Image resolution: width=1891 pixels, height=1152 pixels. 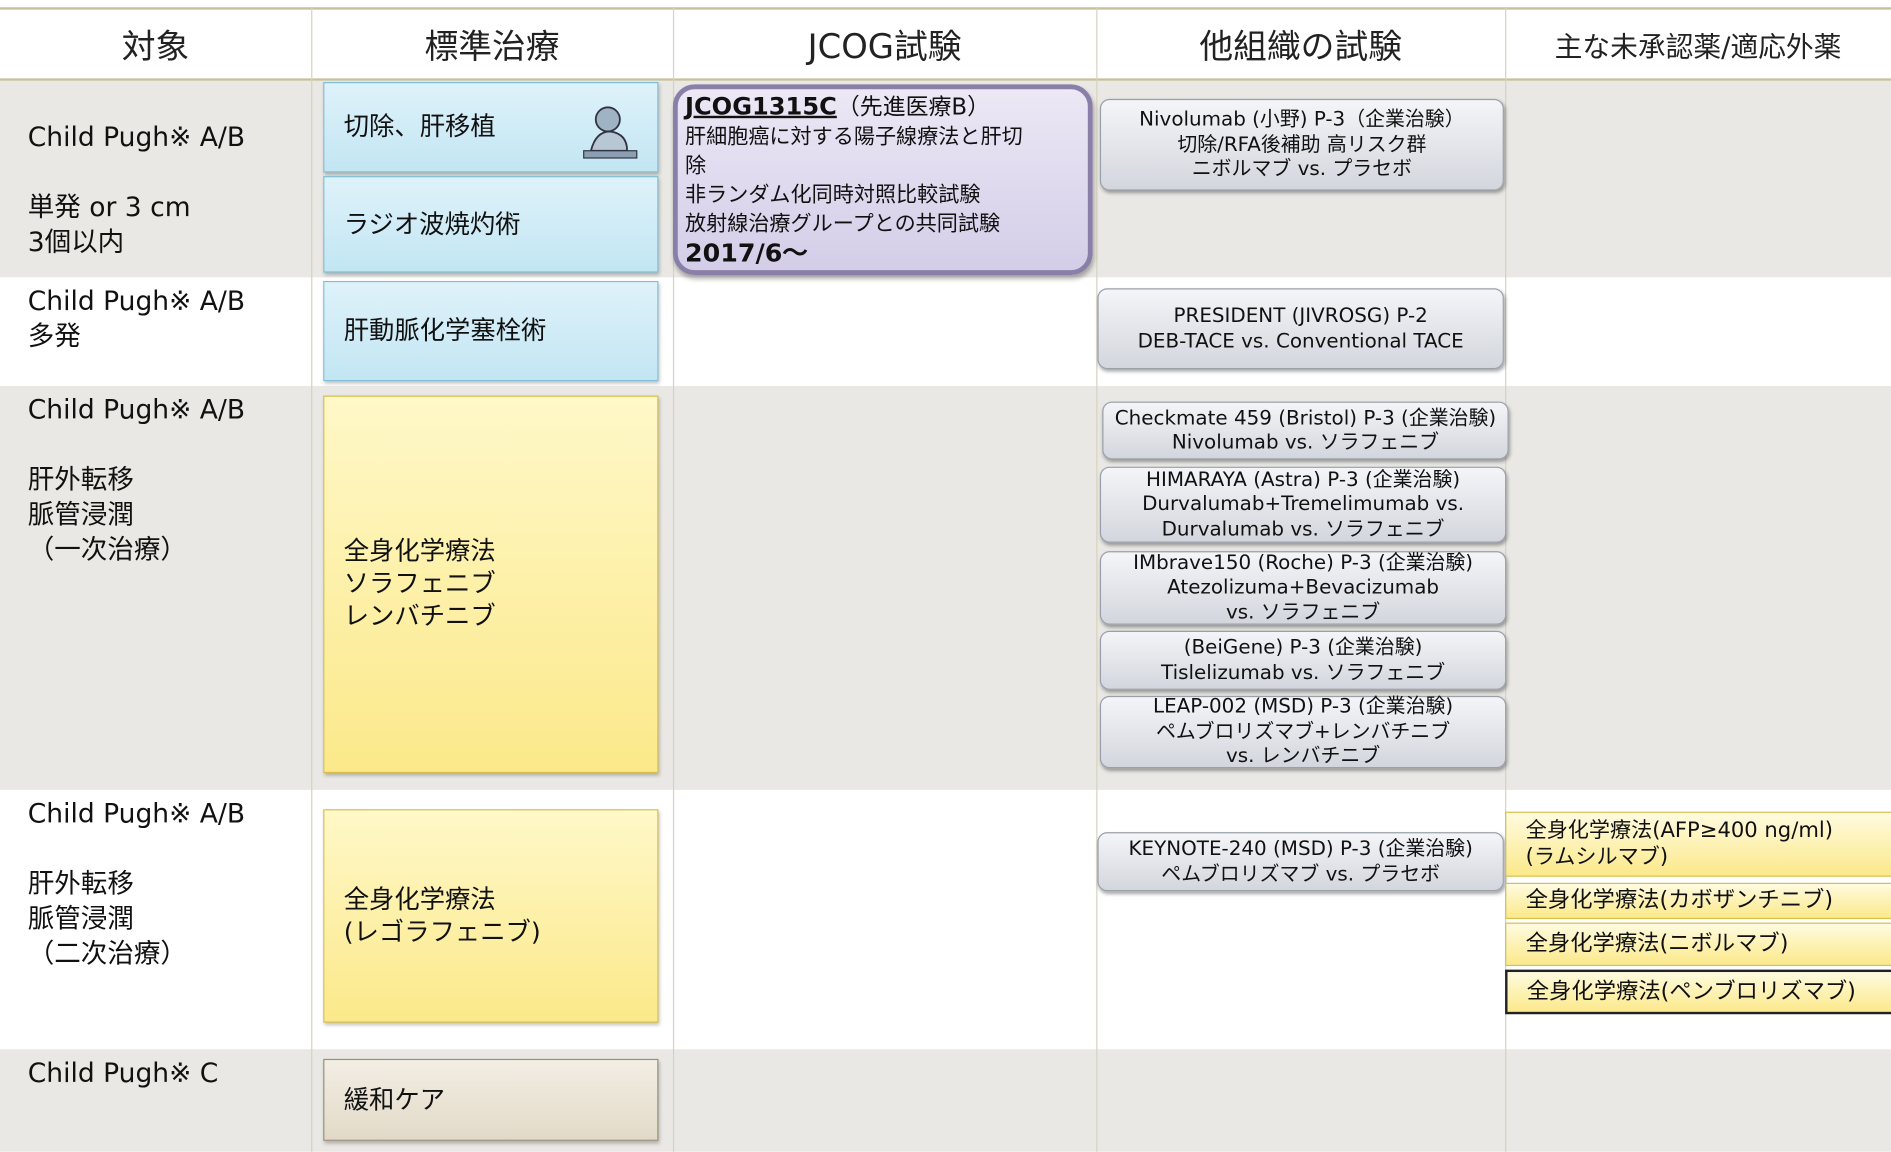 What do you see at coordinates (1698, 47) in the screenshot?
I see `column-header: 主な未承認薬/適応外薬` at bounding box center [1698, 47].